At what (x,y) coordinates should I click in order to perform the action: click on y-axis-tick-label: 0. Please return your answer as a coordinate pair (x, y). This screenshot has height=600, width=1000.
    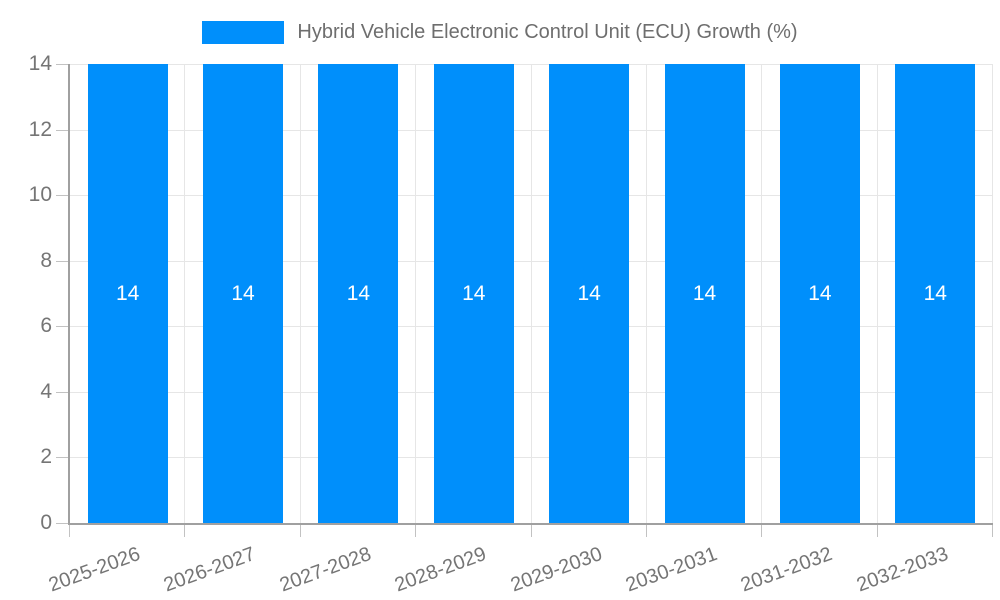
    Looking at the image, I should click on (46, 522).